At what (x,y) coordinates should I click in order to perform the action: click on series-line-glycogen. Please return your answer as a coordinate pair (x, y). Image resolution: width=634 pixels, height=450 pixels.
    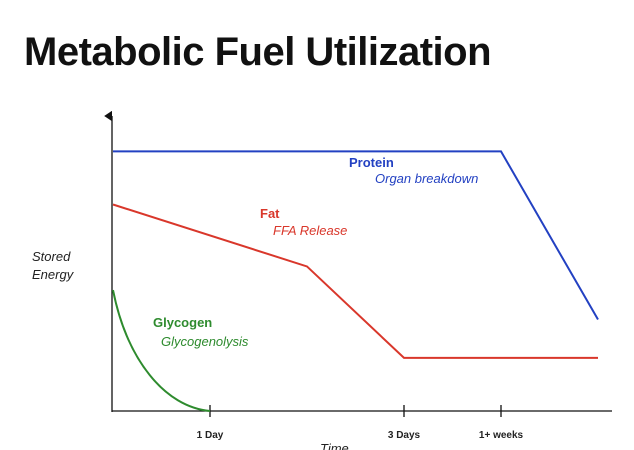
    Looking at the image, I should click on (161, 350).